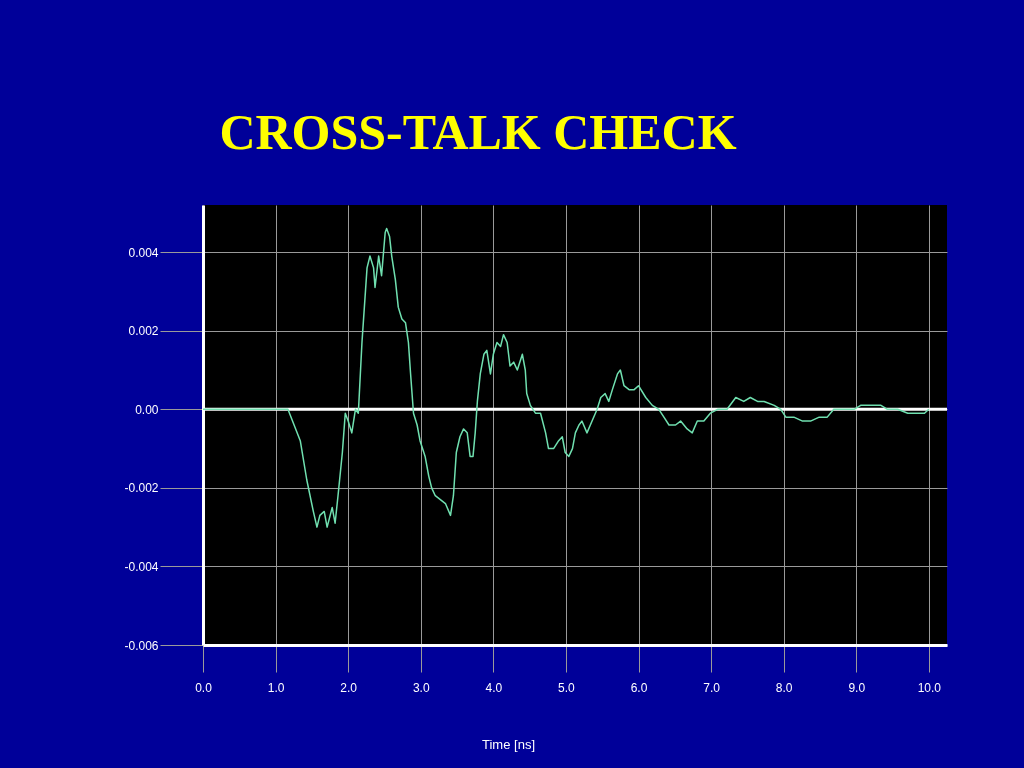 The height and width of the screenshot is (768, 1024). I want to click on x-tick-label: 4.0, so click(494, 687).